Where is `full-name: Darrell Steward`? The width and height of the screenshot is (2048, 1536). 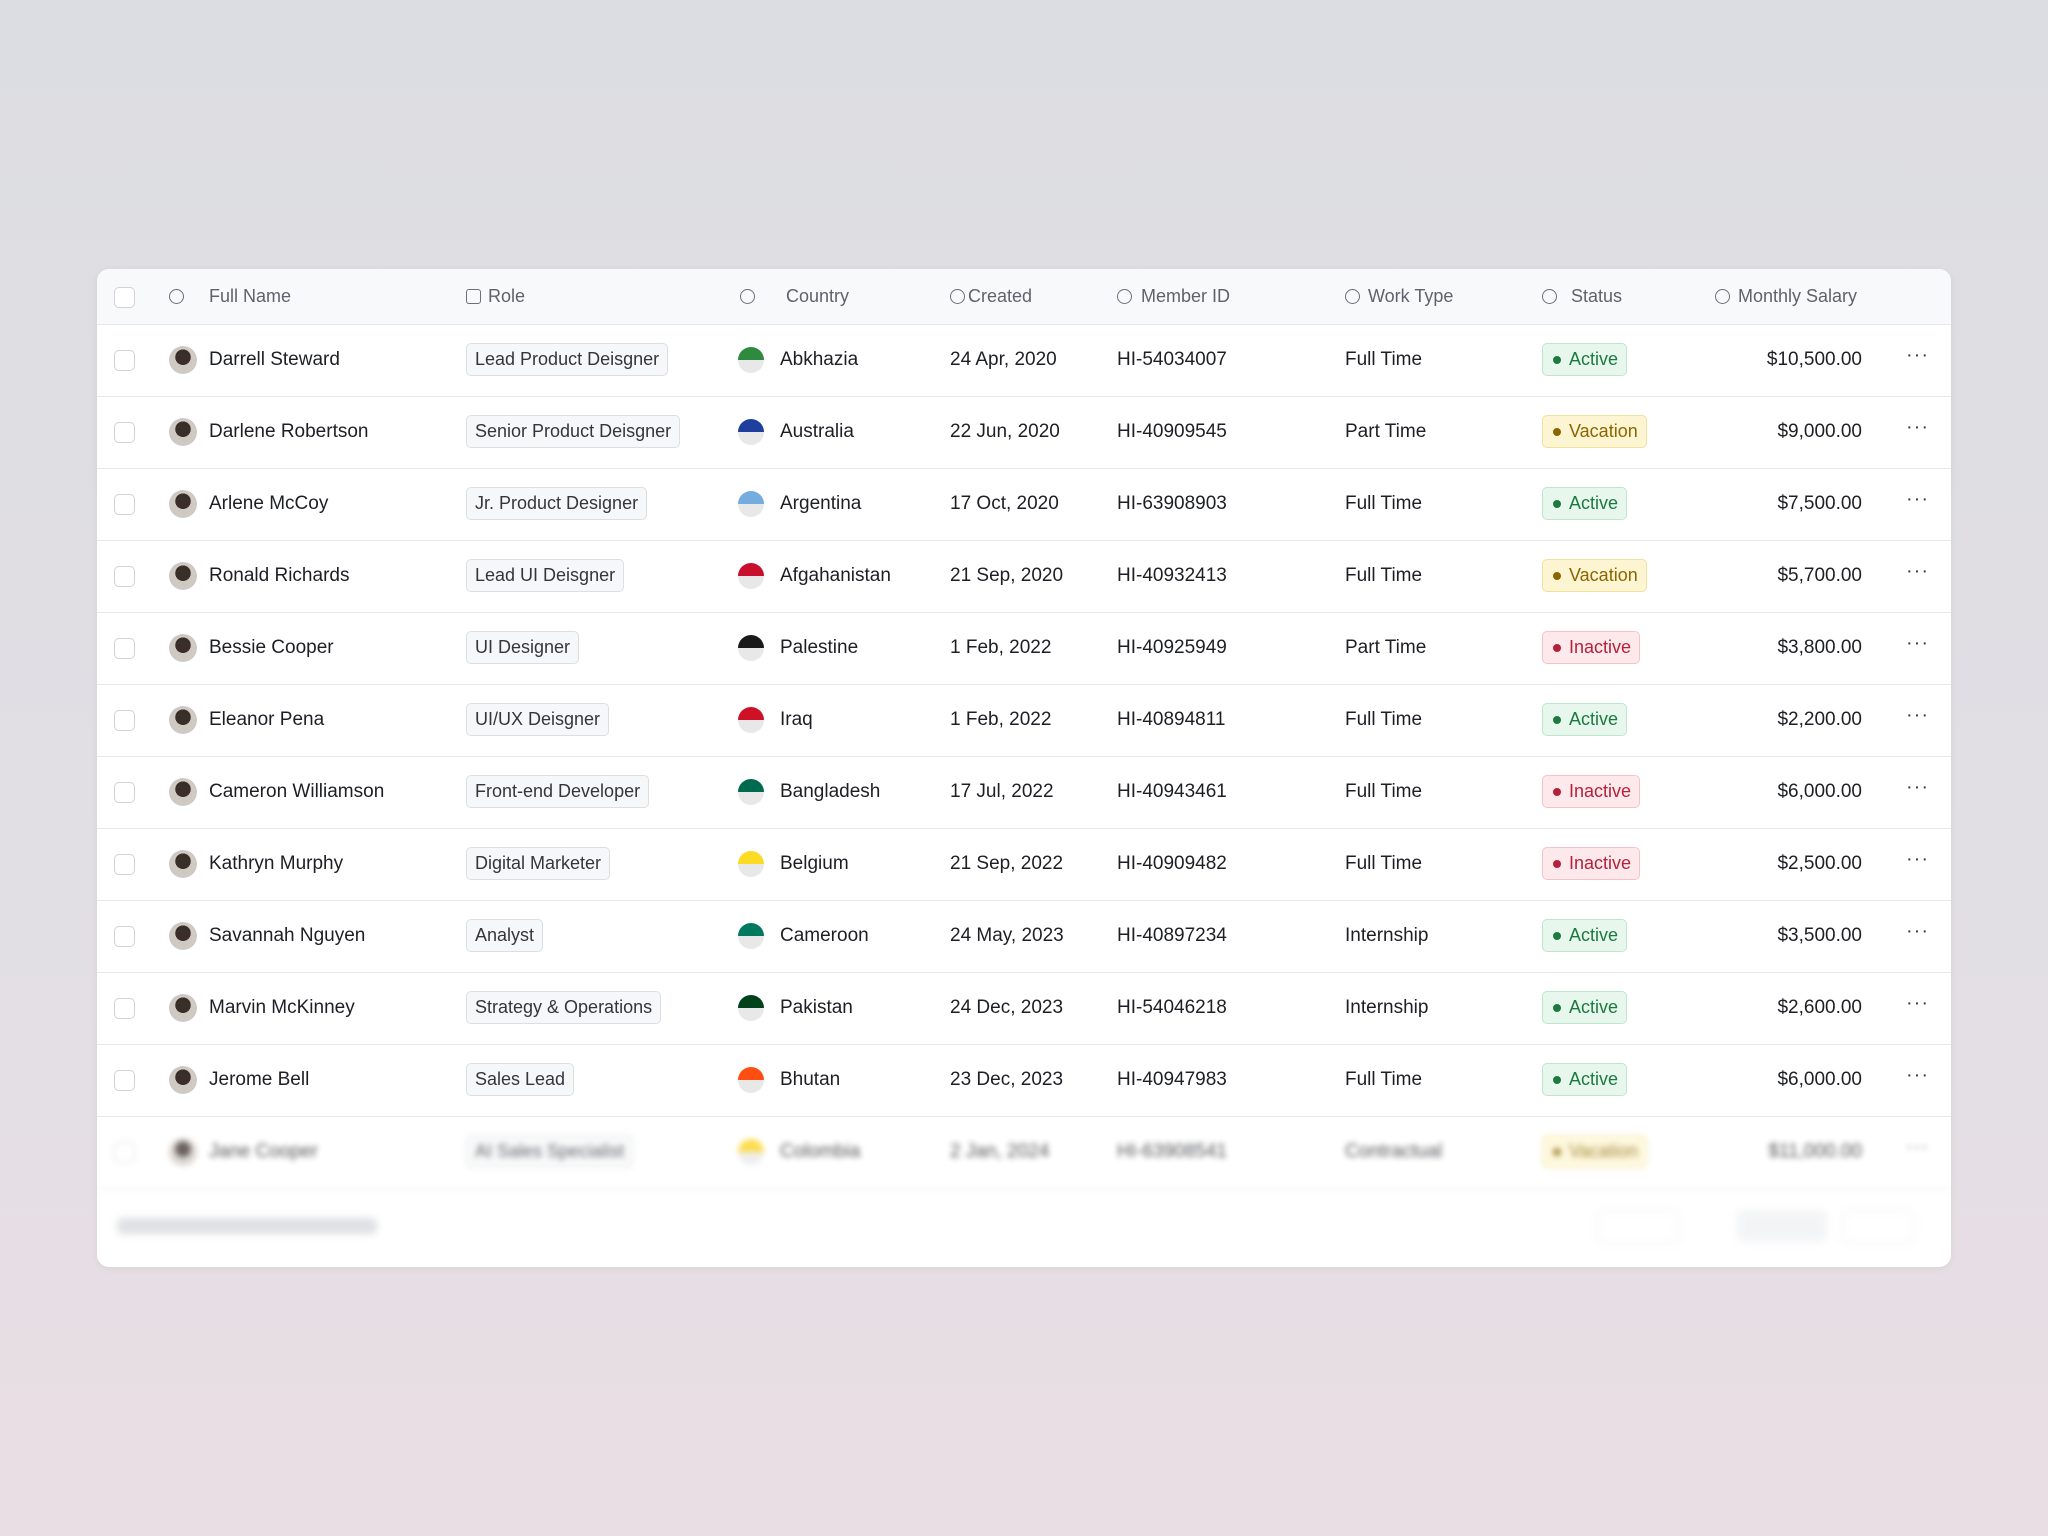 full-name: Darrell Steward is located at coordinates (274, 359).